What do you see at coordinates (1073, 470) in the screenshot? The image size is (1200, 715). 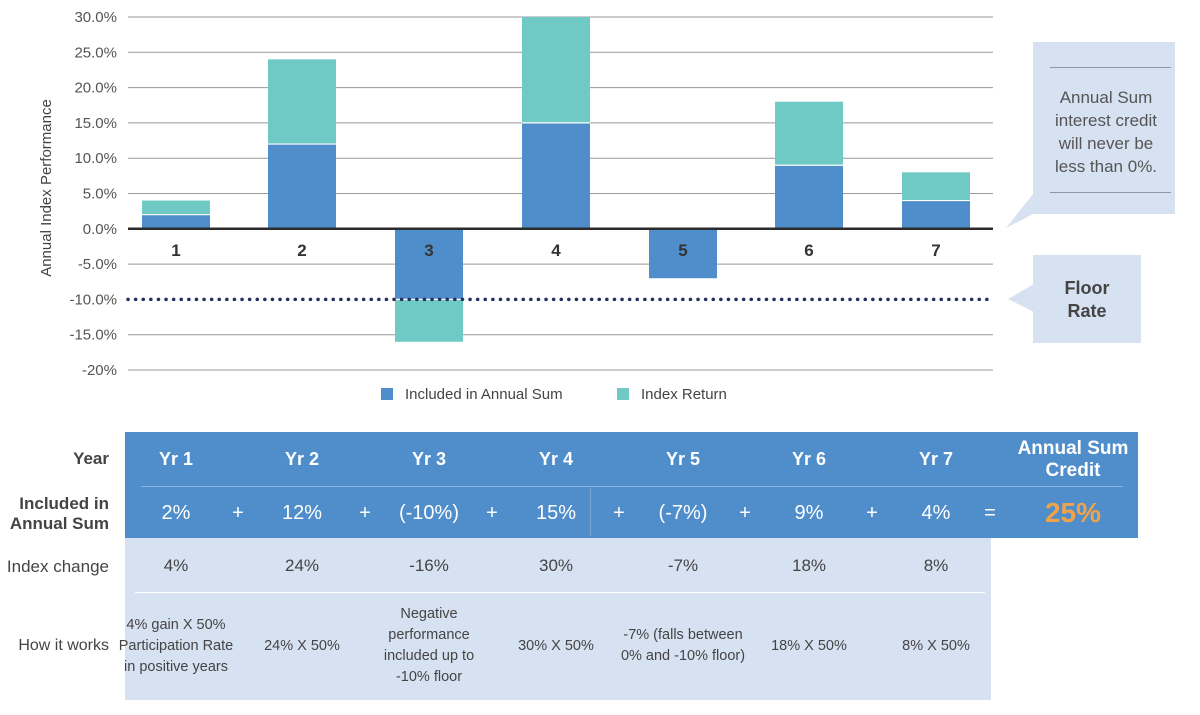 I see `credit-header-line: Credit` at bounding box center [1073, 470].